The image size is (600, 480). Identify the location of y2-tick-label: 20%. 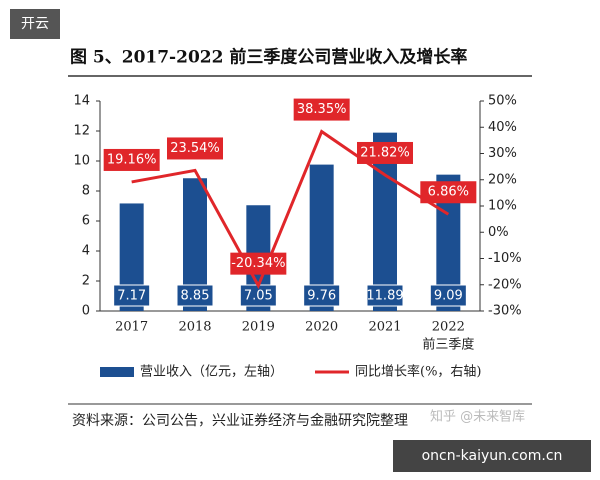
(502, 179).